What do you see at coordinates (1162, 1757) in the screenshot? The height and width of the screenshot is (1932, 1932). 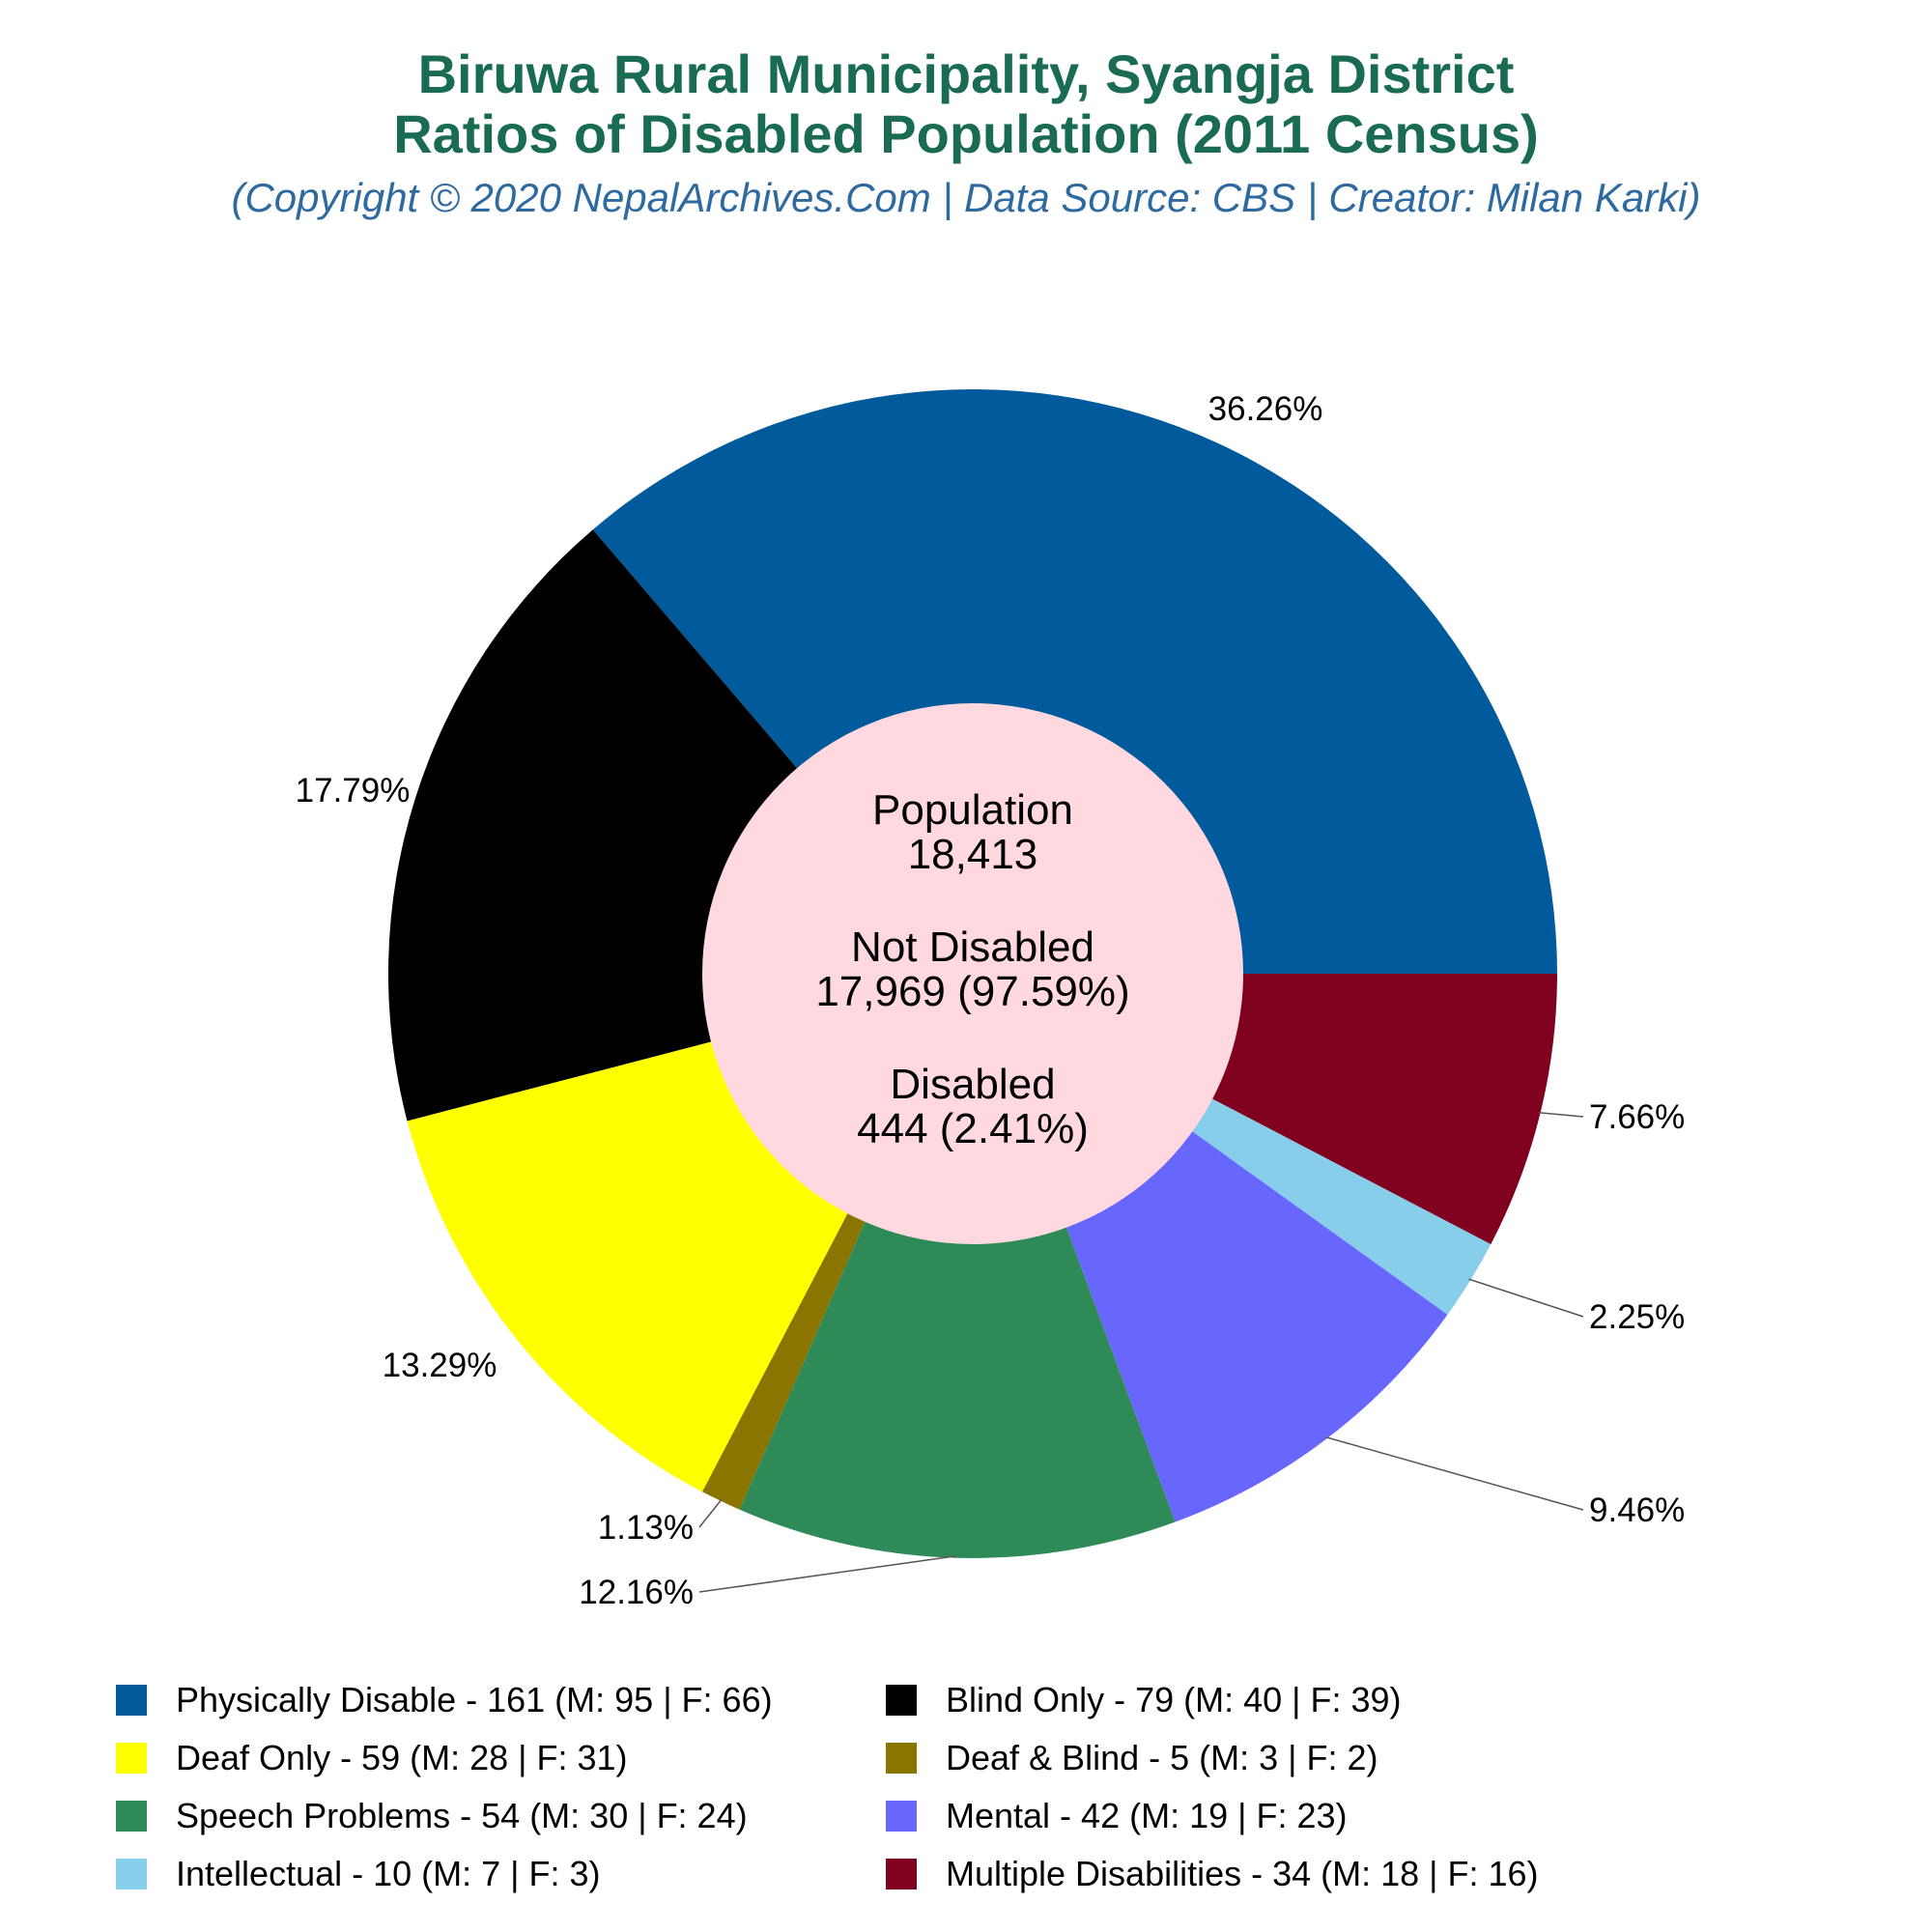 I see `legend-label: Deaf & Blind - 5 (M: 3 | F: 2)` at bounding box center [1162, 1757].